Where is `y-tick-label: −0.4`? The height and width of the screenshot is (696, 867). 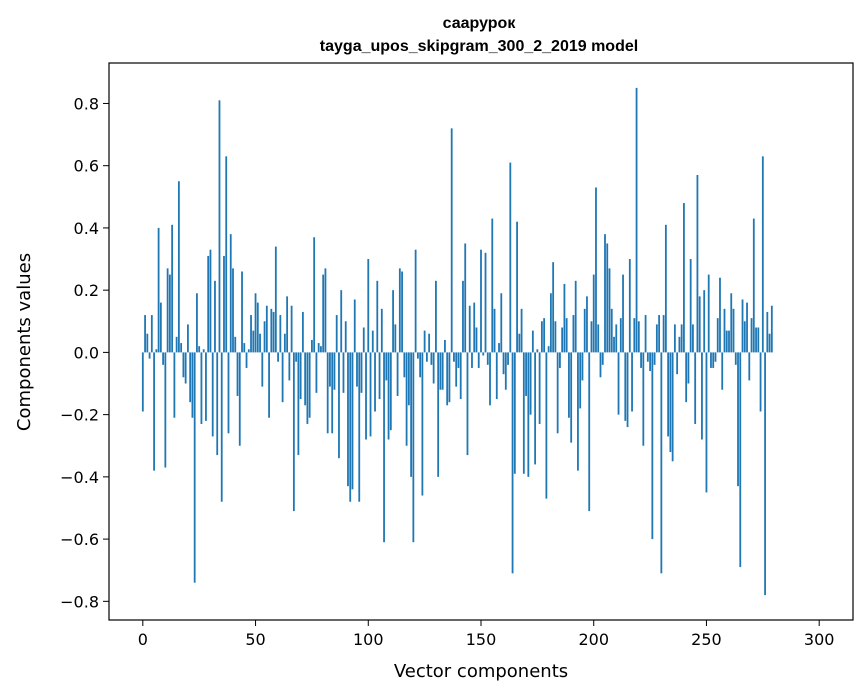 y-tick-label: −0.4 is located at coordinates (79, 477).